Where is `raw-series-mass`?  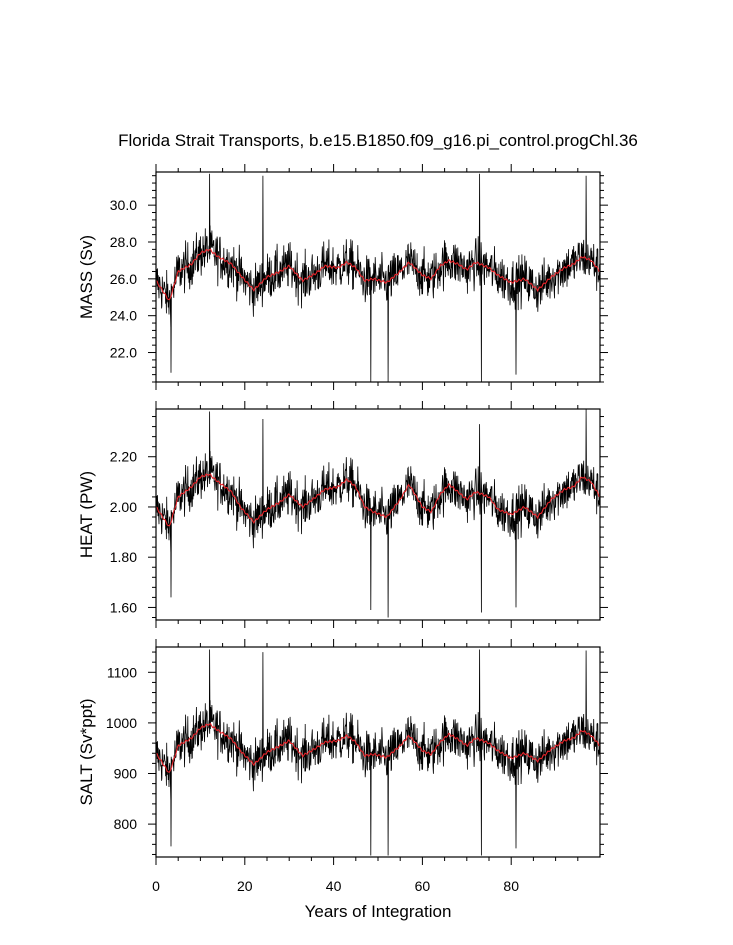 raw-series-mass is located at coordinates (378, 277).